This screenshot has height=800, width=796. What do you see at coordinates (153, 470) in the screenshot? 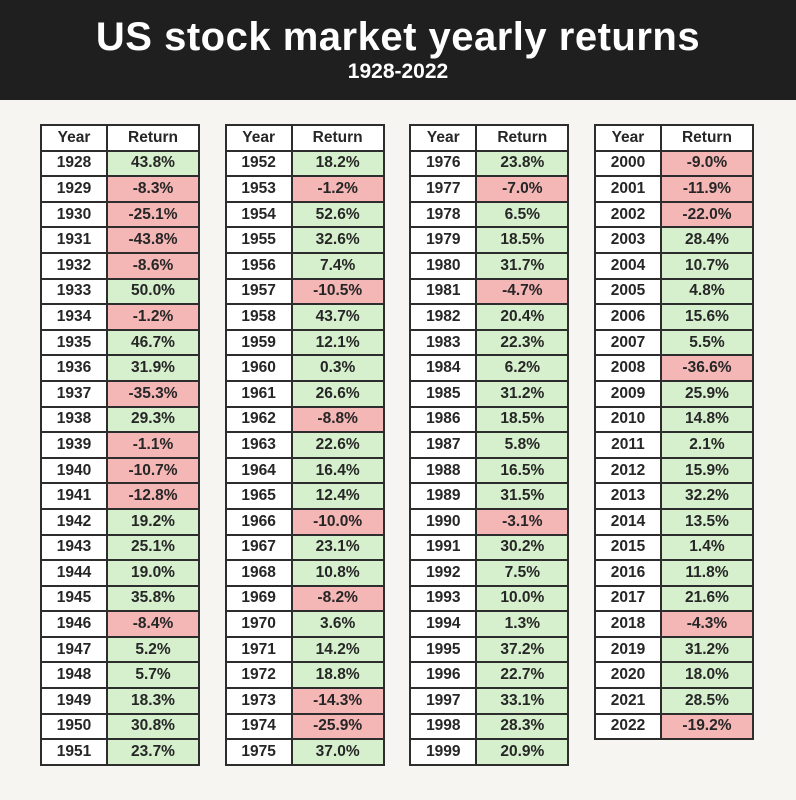
I see `return-cell: -10.7%` at bounding box center [153, 470].